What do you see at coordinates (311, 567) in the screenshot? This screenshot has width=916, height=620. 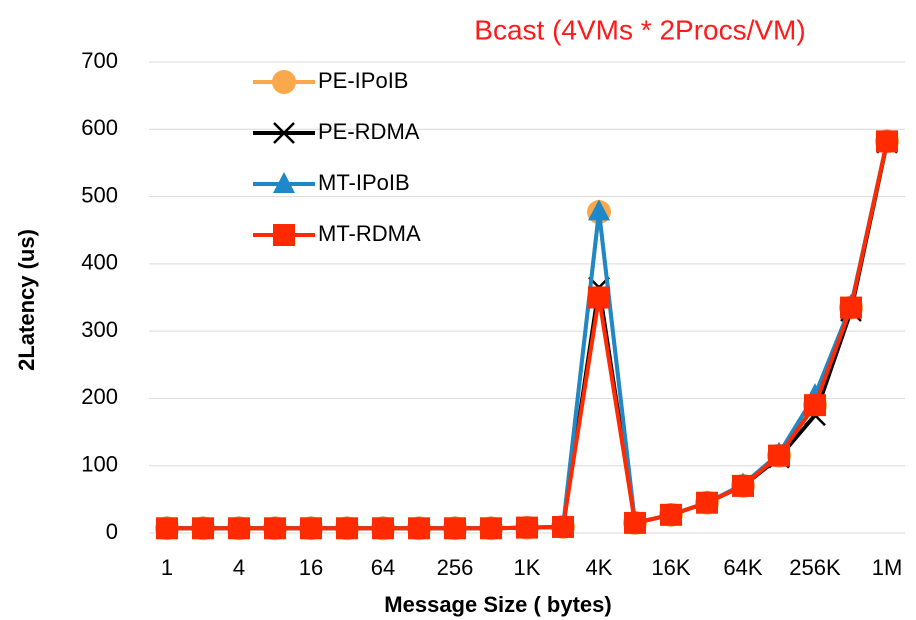 I see `x-tick-label: 16` at bounding box center [311, 567].